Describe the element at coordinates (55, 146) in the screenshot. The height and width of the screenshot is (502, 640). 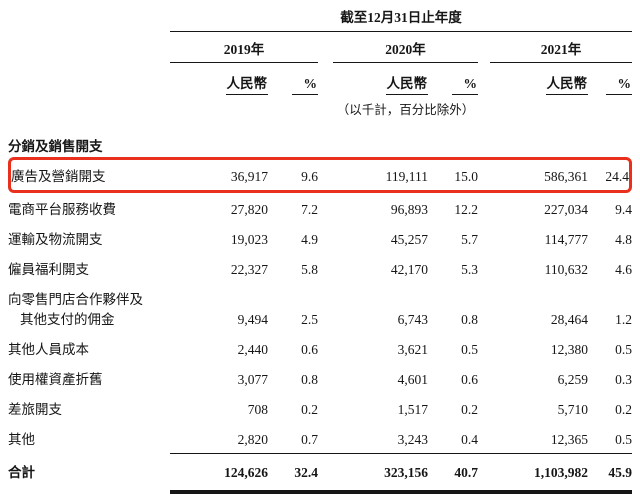
I see `section-title: 分銷及銷售開支` at that location.